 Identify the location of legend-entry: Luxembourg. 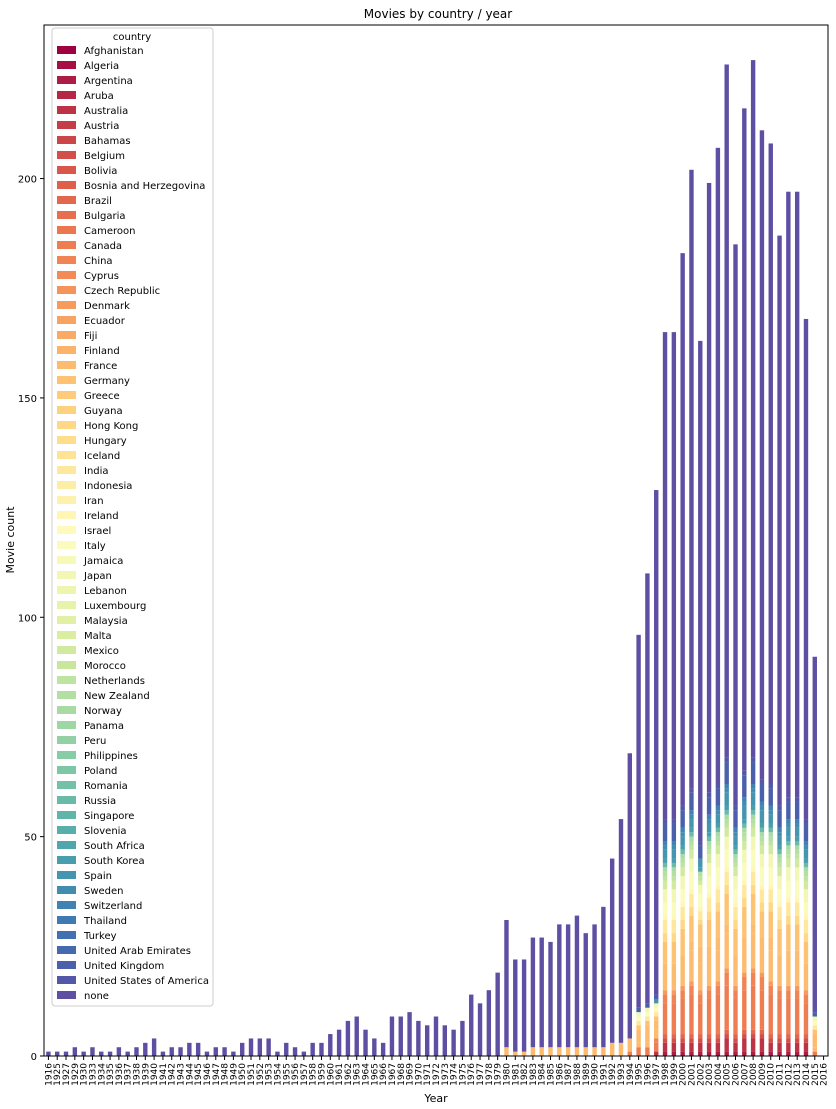
(115, 606).